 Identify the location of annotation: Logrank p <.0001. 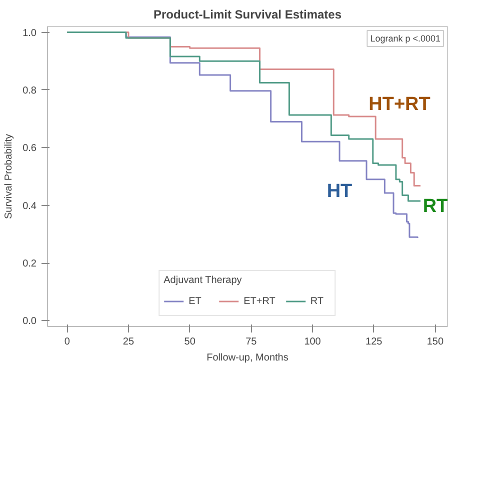
(405, 39).